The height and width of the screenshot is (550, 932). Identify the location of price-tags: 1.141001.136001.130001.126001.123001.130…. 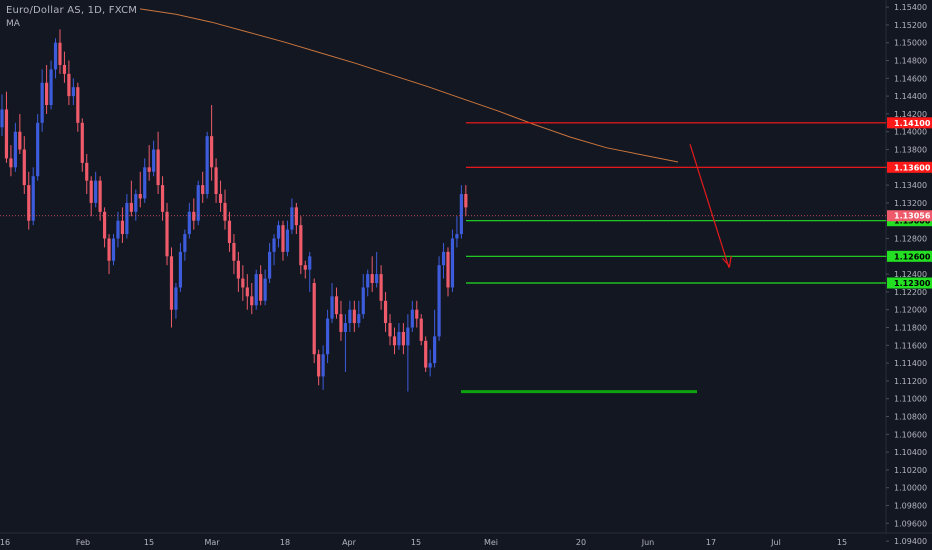
(909, 203).